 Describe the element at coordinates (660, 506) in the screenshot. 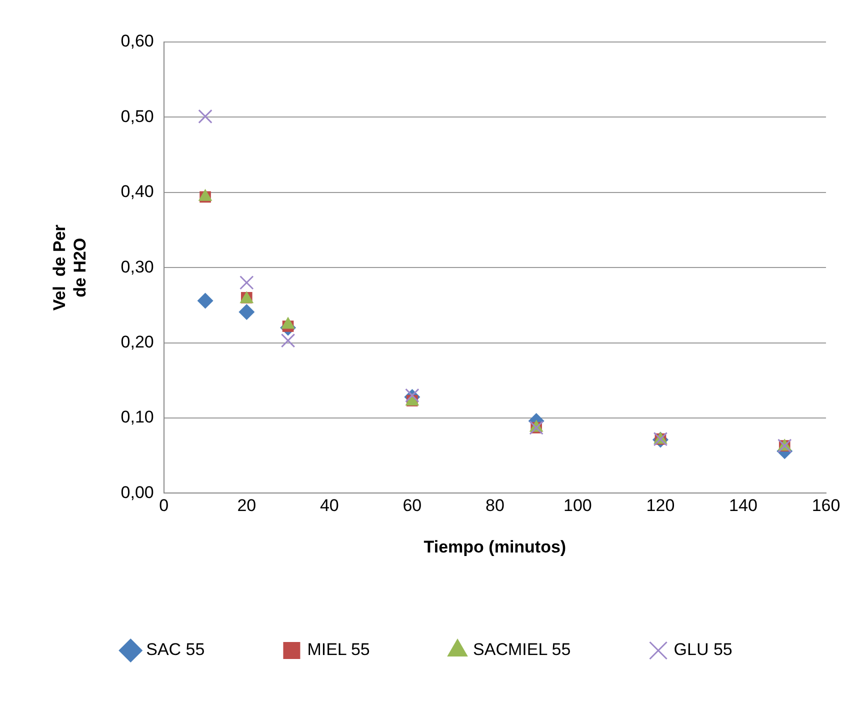

I see `x-tick-label: 120` at that location.